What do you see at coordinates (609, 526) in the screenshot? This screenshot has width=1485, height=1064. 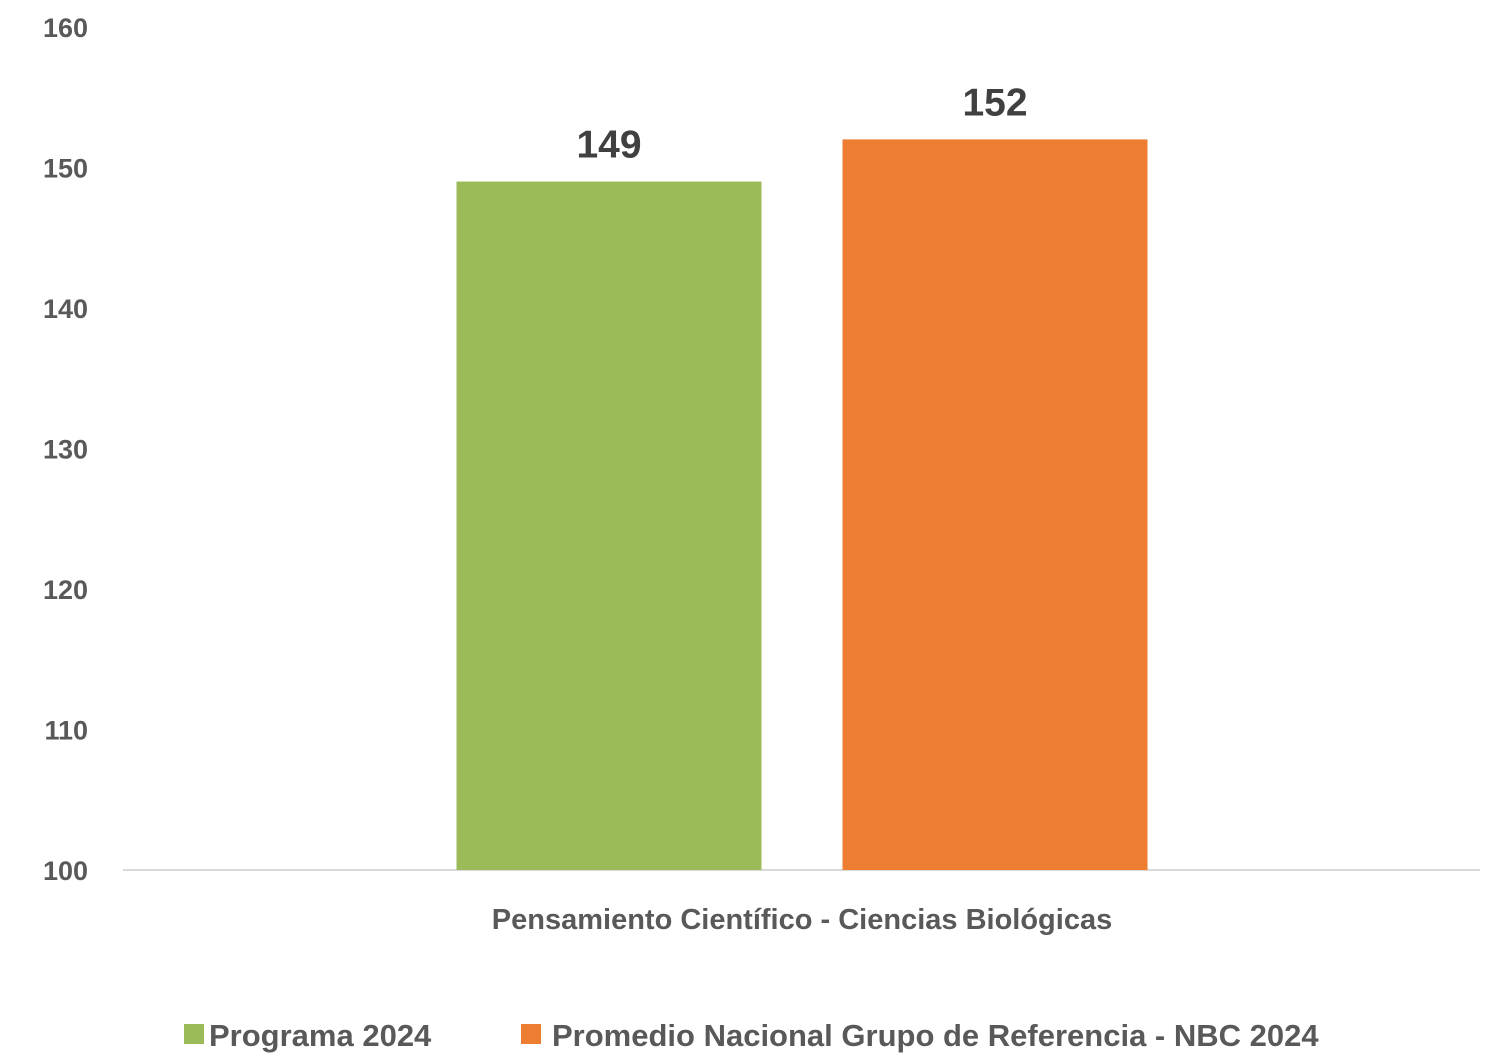 I see `bar-programa-2024` at bounding box center [609, 526].